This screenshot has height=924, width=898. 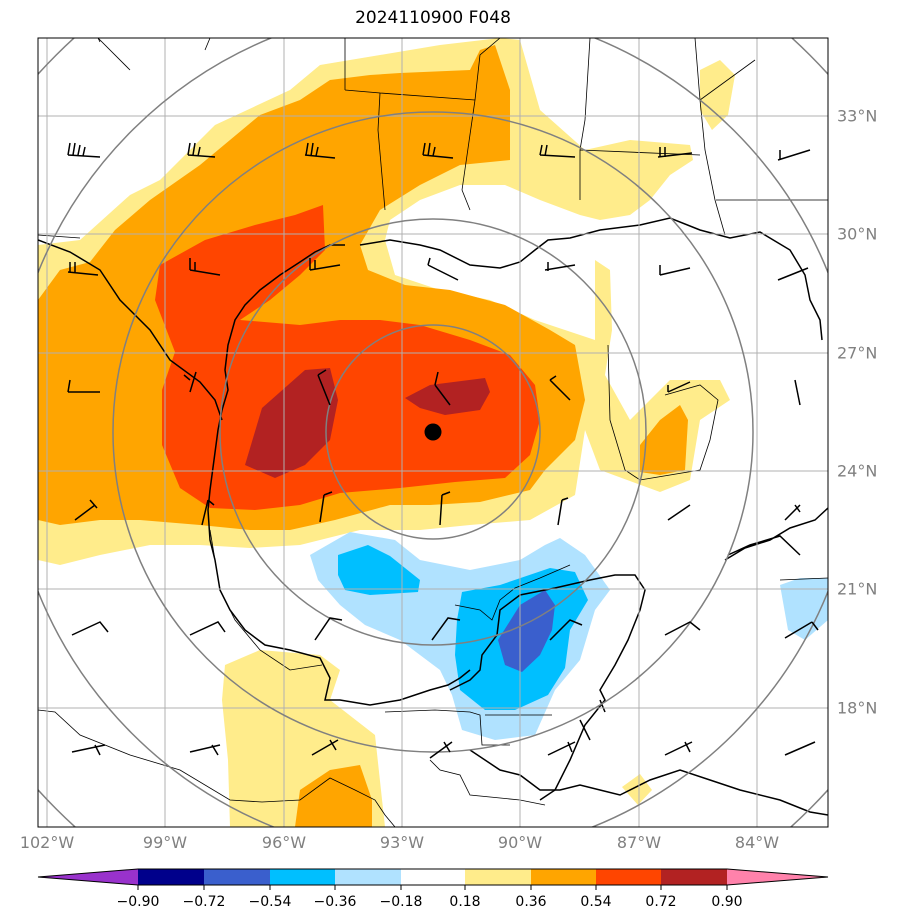 I want to click on anomaly-fill-darkred-center, so click(x=447, y=396).